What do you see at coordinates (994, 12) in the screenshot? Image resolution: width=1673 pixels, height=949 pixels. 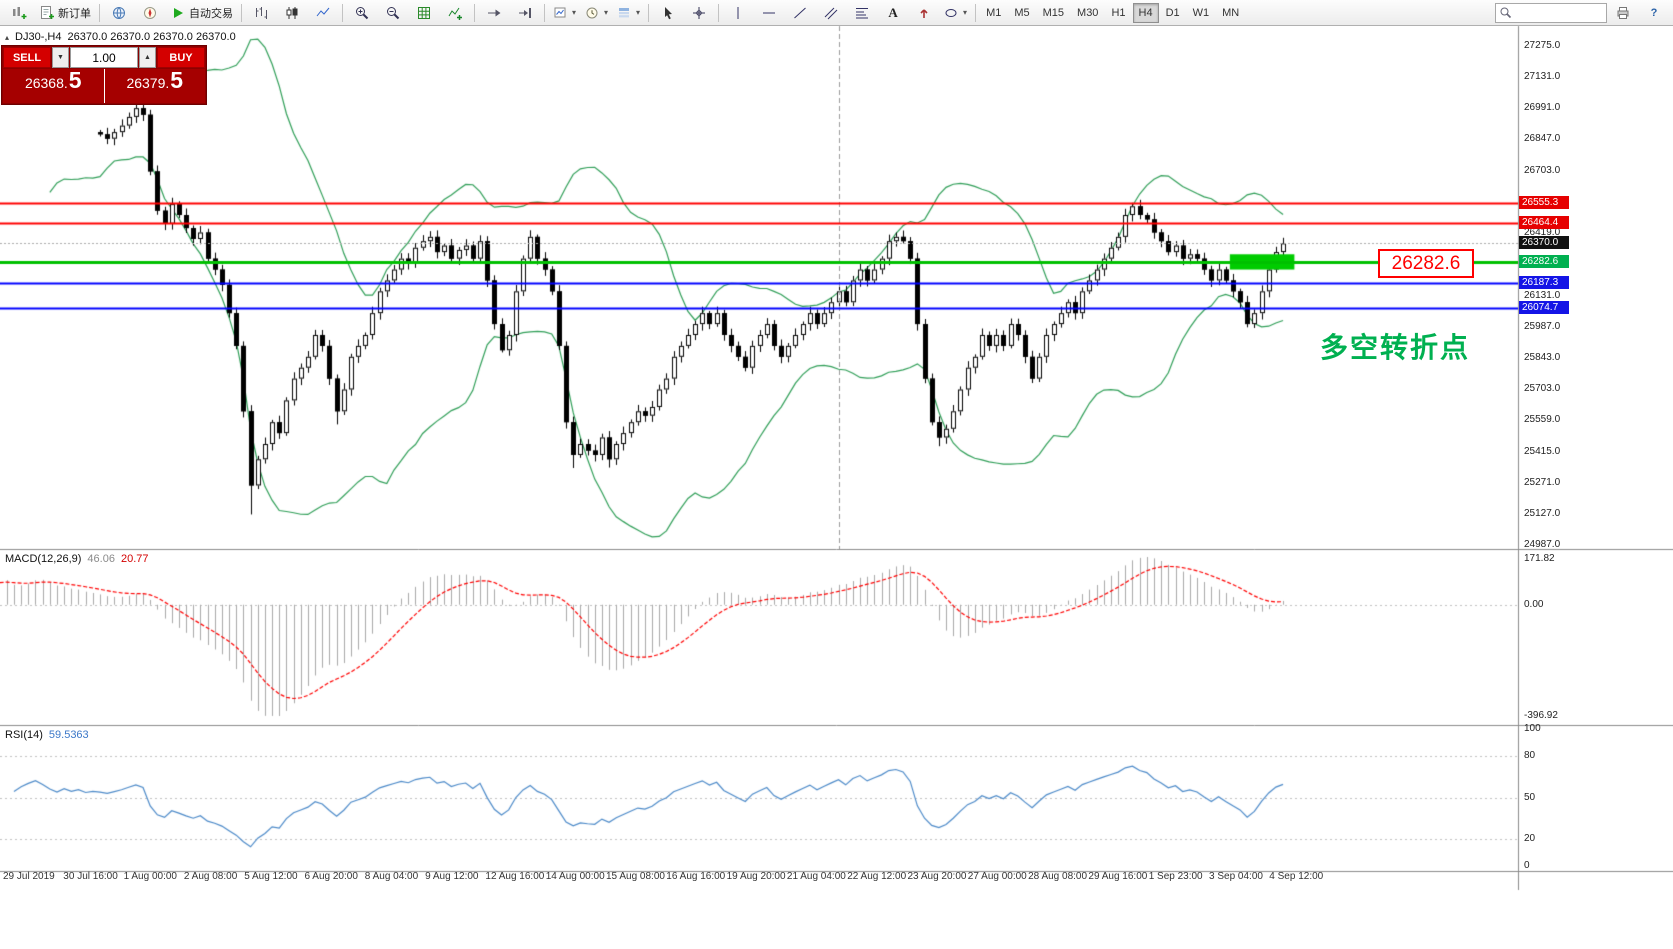 I see `tab-timeframe-m1: M1` at bounding box center [994, 12].